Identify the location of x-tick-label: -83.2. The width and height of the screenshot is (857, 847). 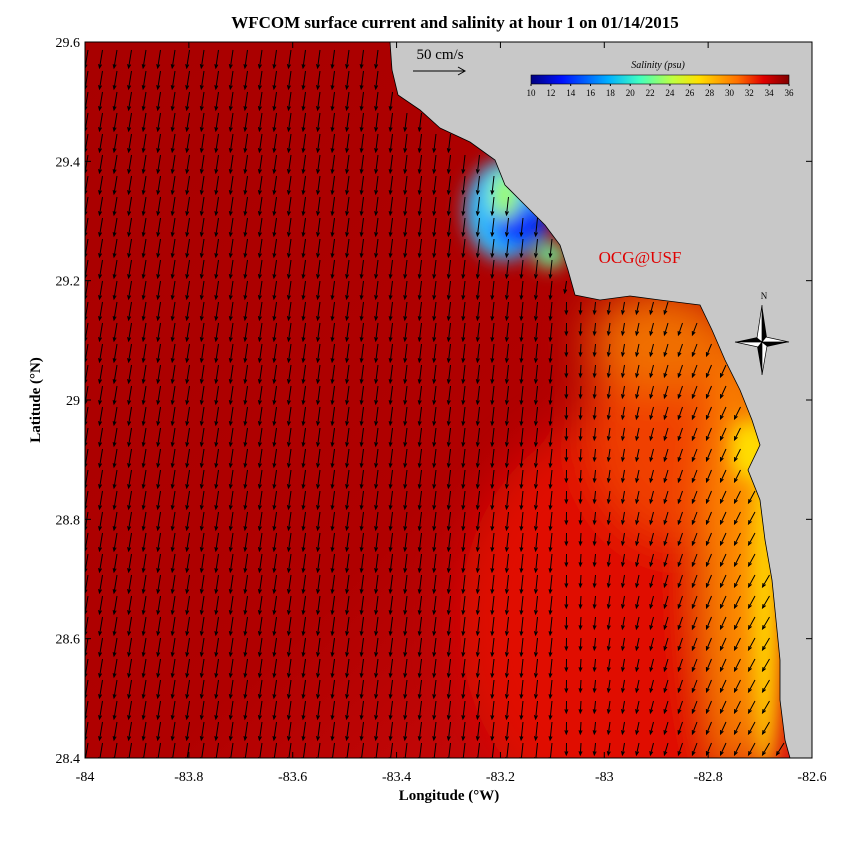
(500, 777).